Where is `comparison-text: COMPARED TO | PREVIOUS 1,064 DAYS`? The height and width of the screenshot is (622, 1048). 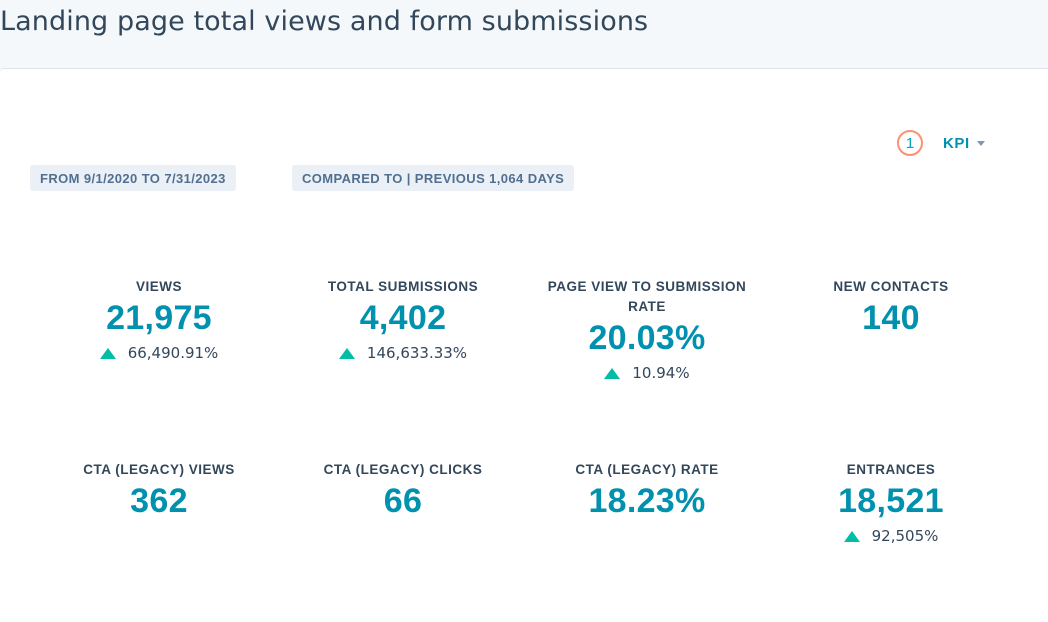 comparison-text: COMPARED TO | PREVIOUS 1,064 DAYS is located at coordinates (433, 178).